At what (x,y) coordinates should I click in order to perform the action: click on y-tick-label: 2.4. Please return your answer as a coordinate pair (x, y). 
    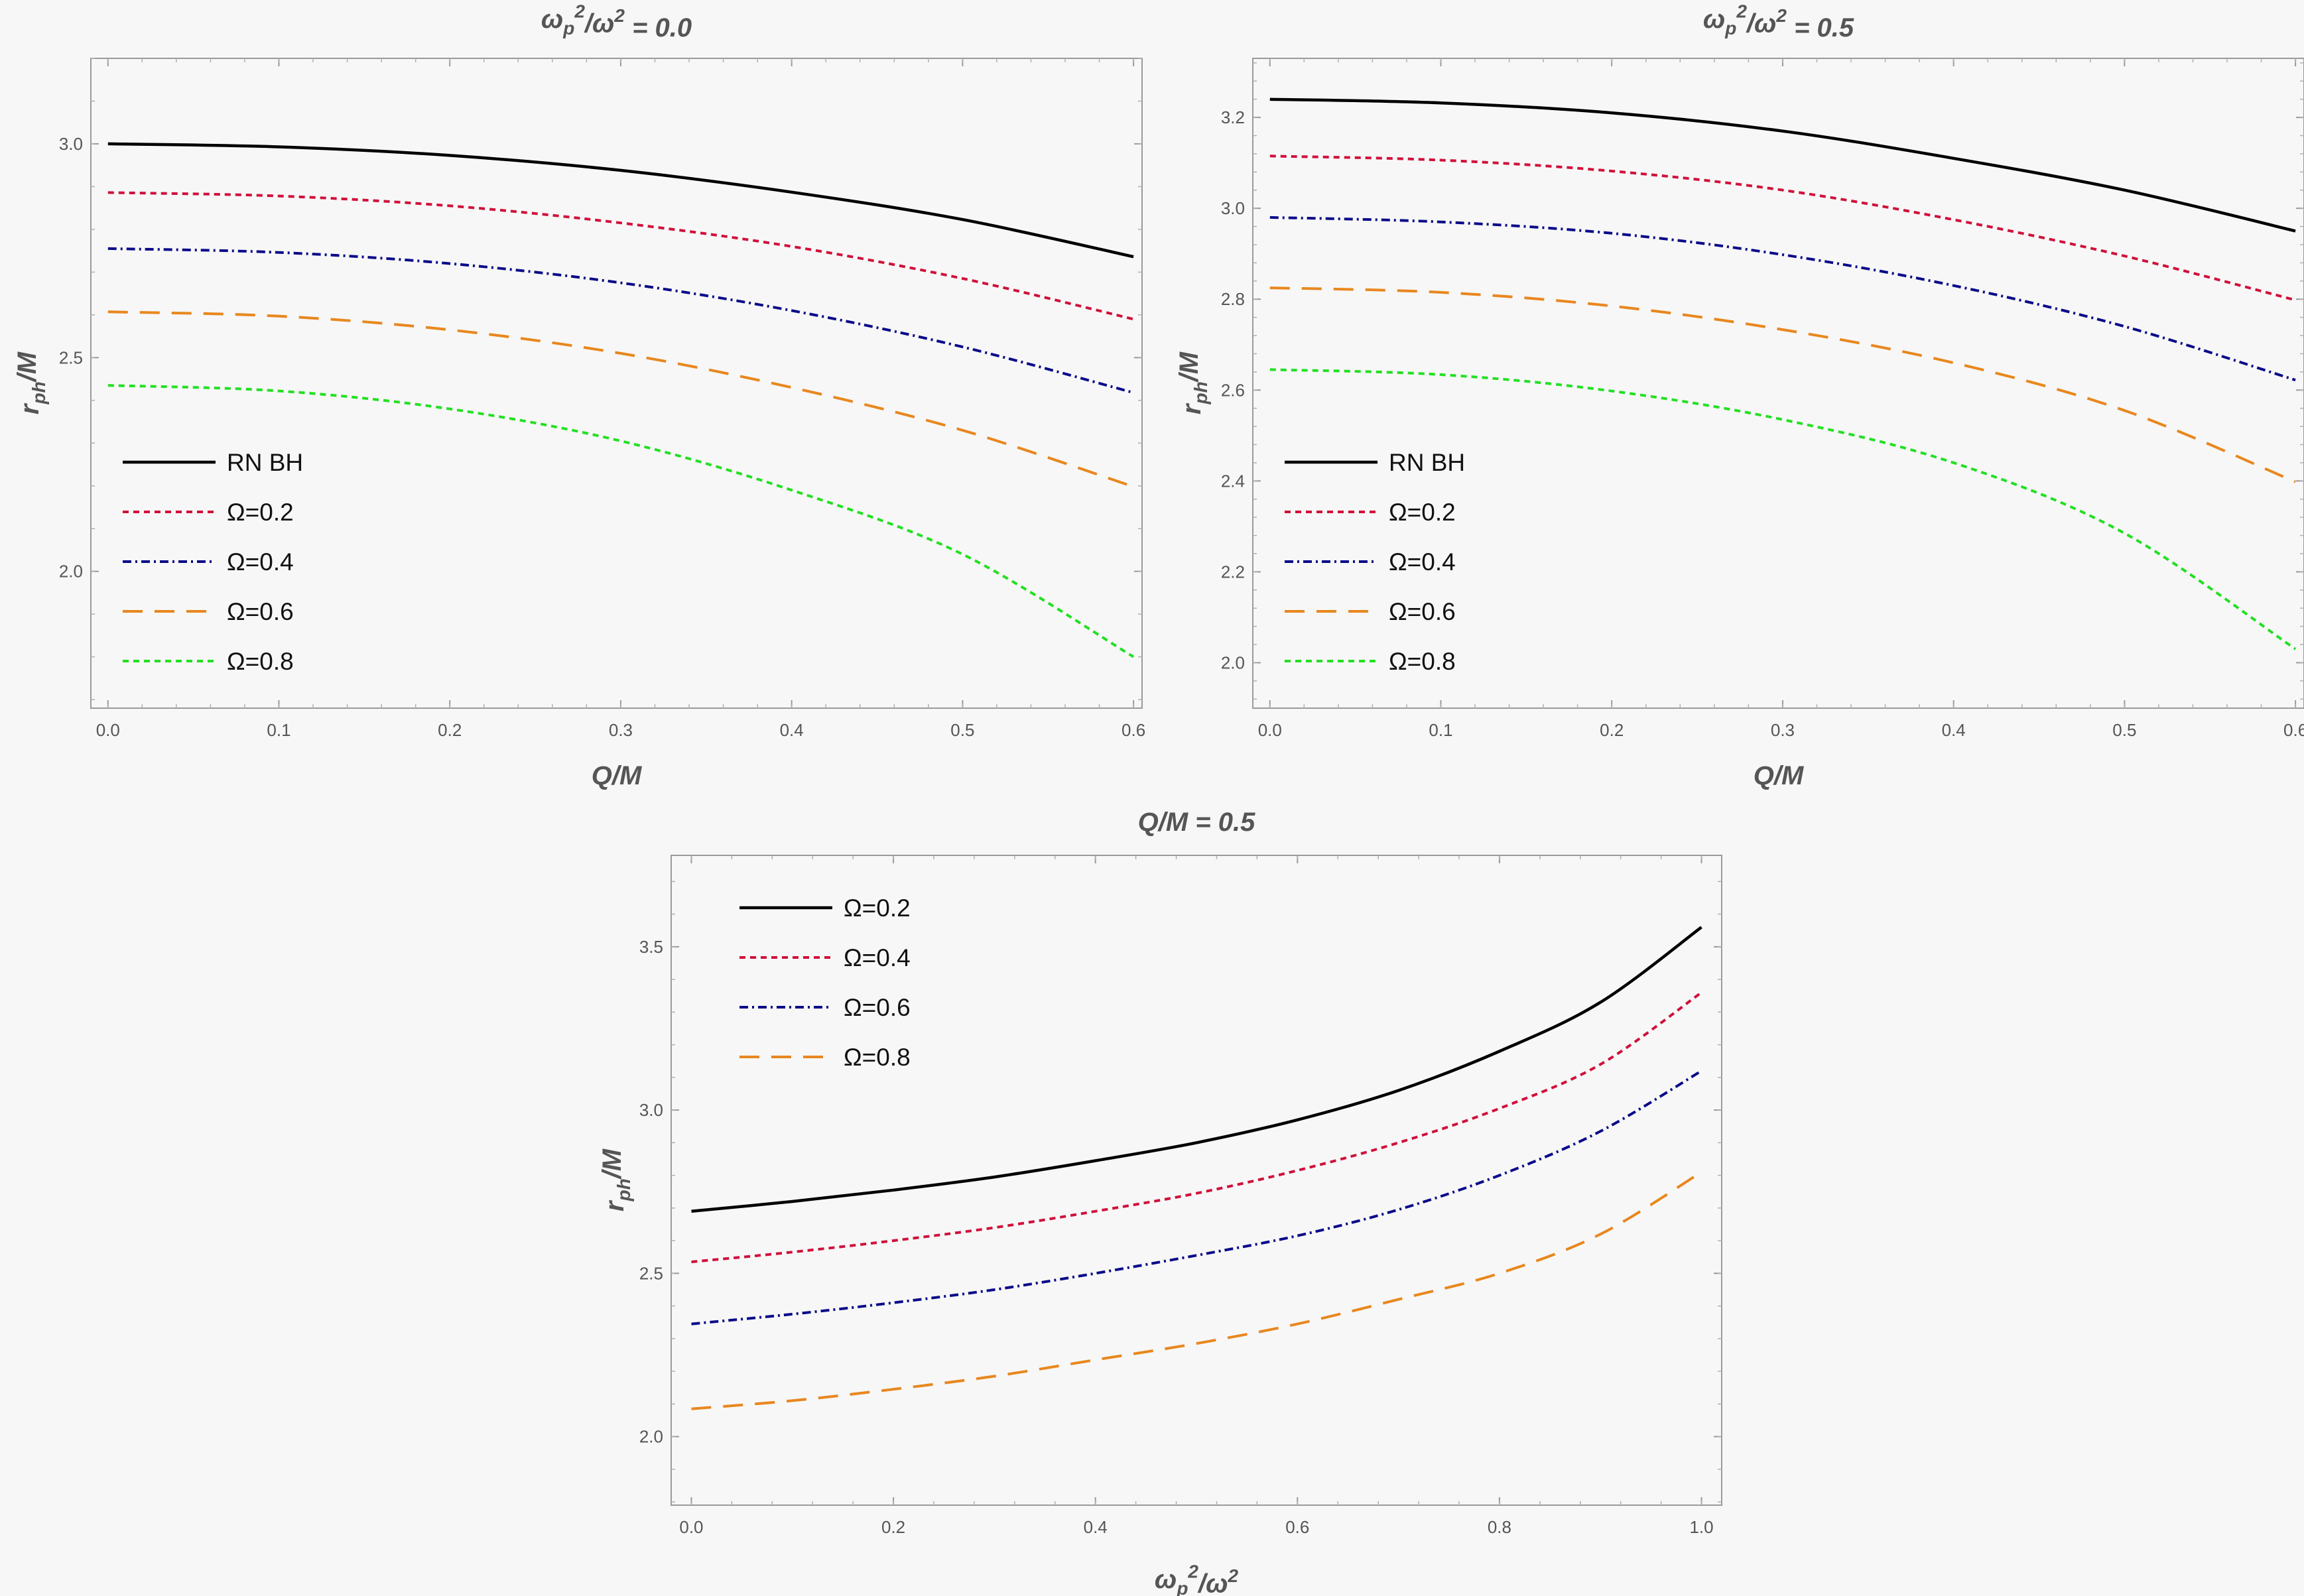
    Looking at the image, I should click on (1233, 481).